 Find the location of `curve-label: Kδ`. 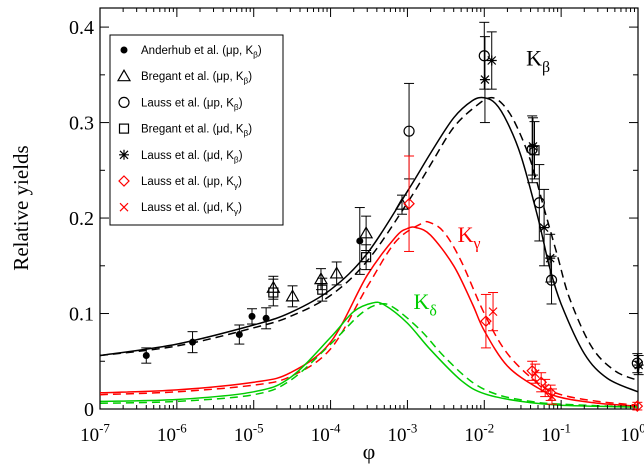

curve-label: Kδ is located at coordinates (425, 304).